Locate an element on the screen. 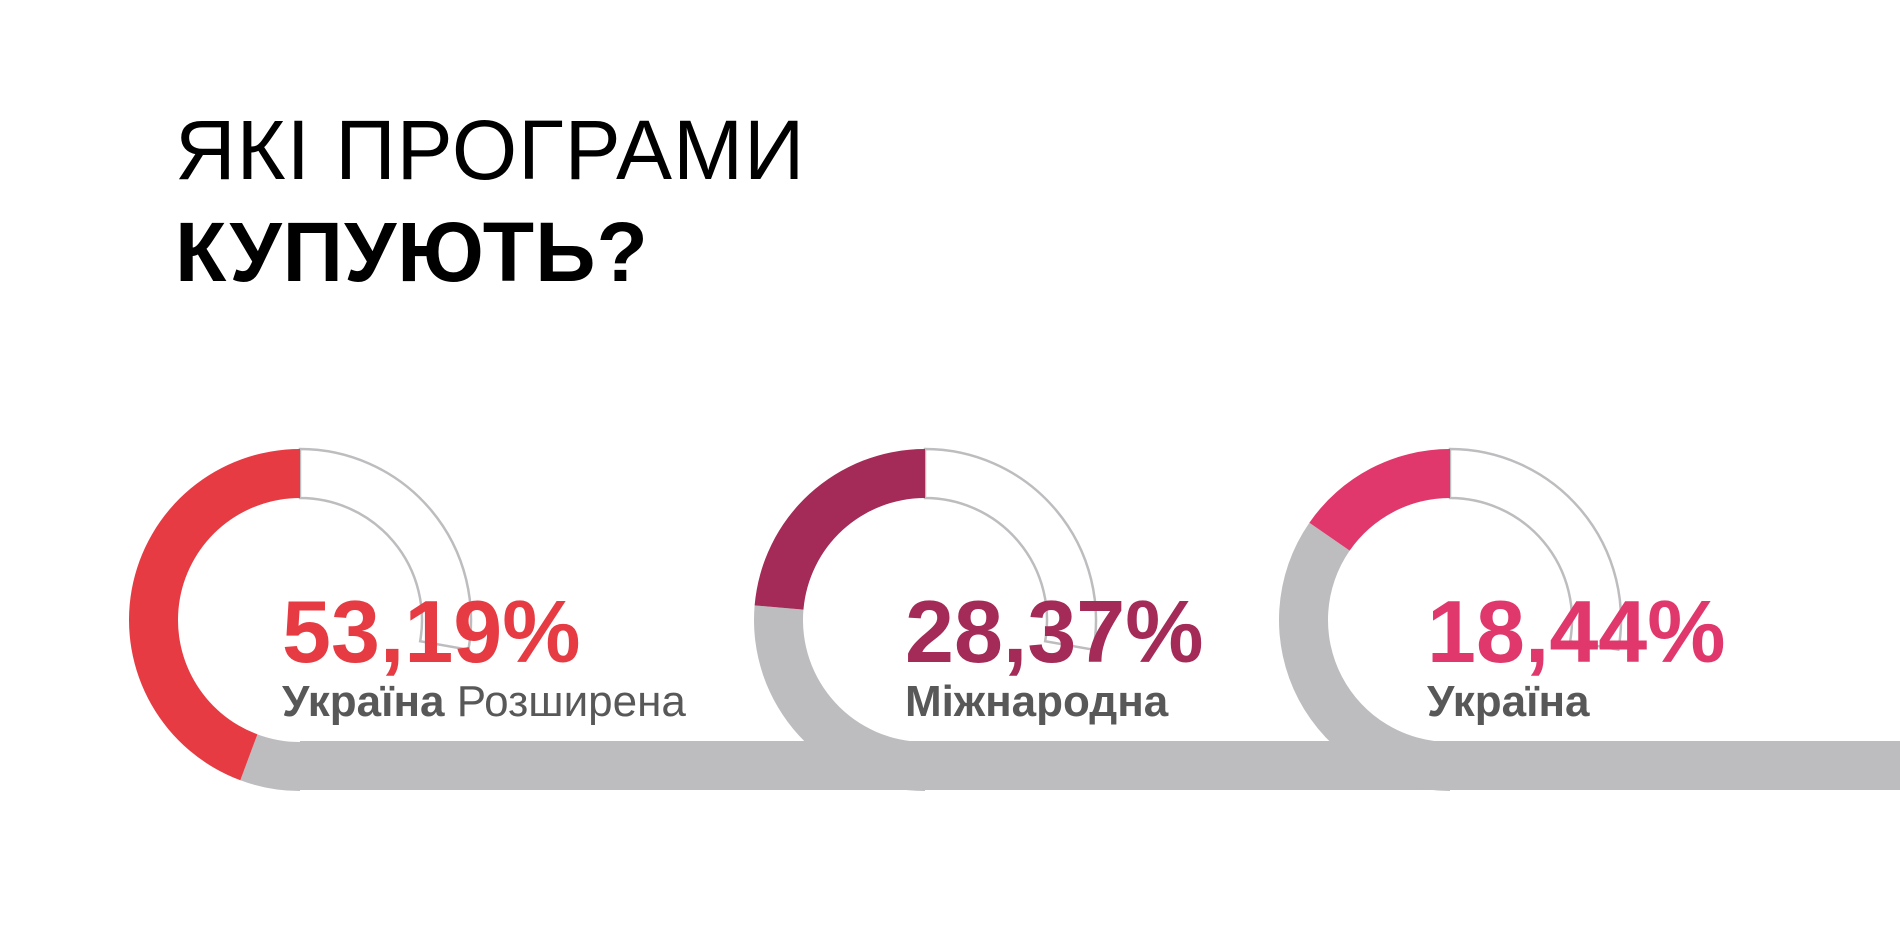  category-label-bold: Міжнародна is located at coordinates (1037, 701).